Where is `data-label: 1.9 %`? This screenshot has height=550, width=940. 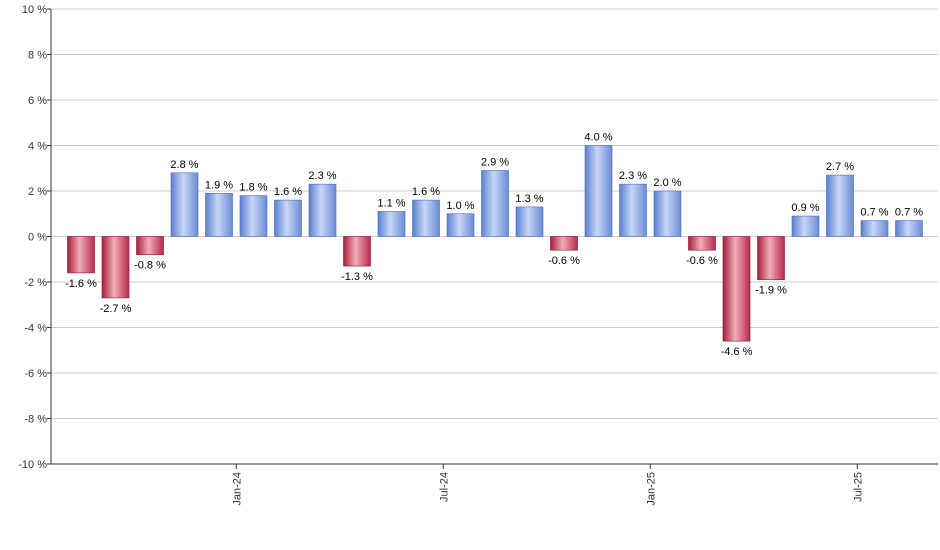 data-label: 1.9 % is located at coordinates (219, 185).